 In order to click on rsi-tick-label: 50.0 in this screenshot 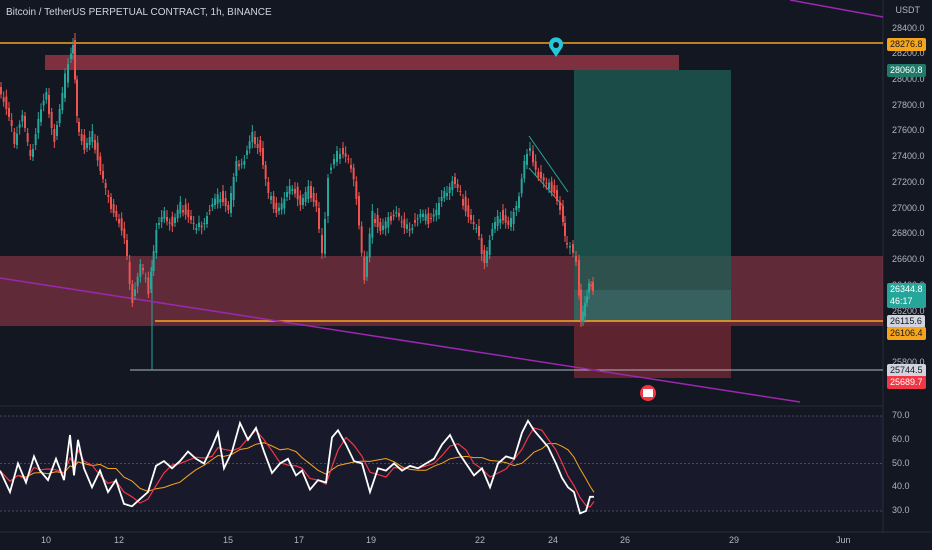, I will do `click(901, 462)`.